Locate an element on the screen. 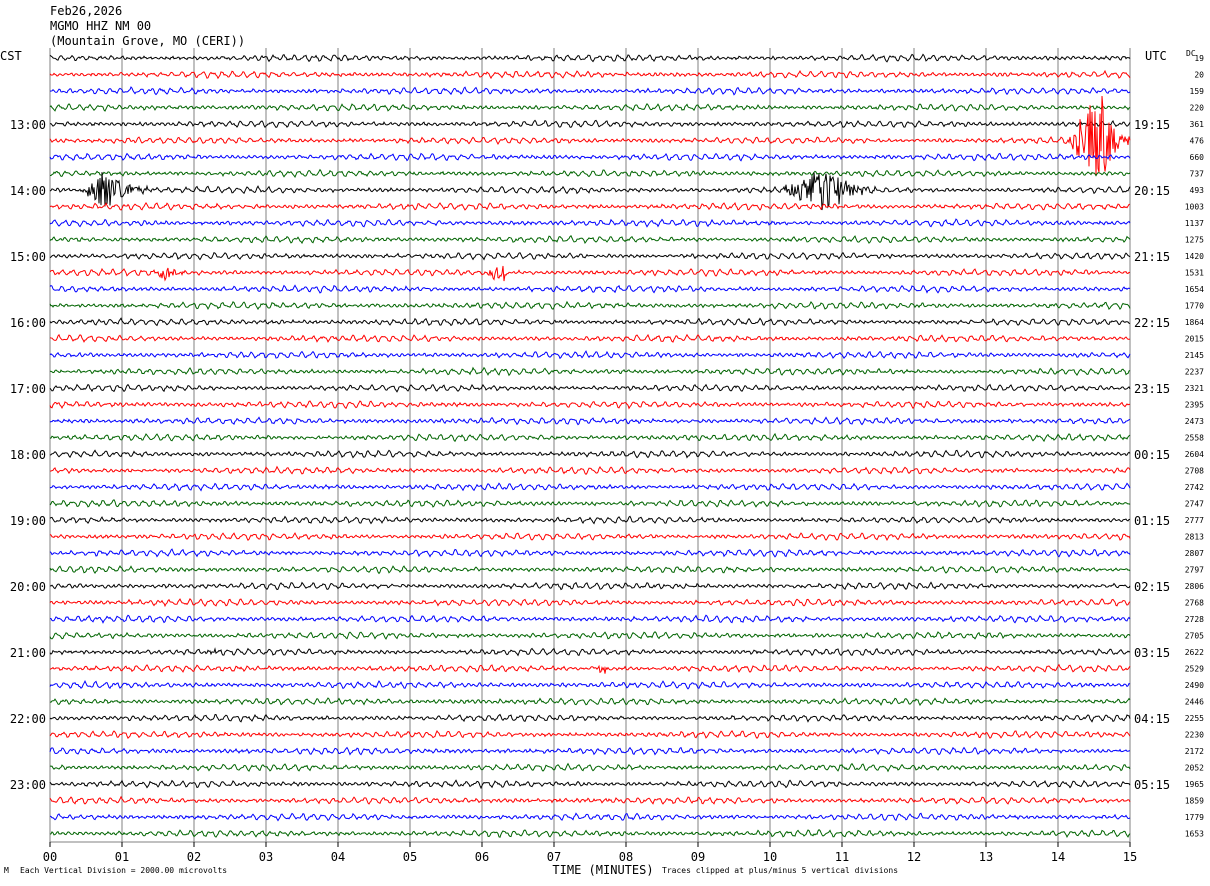  x-axis-label: TIME (MINUTES) is located at coordinates (602, 870).